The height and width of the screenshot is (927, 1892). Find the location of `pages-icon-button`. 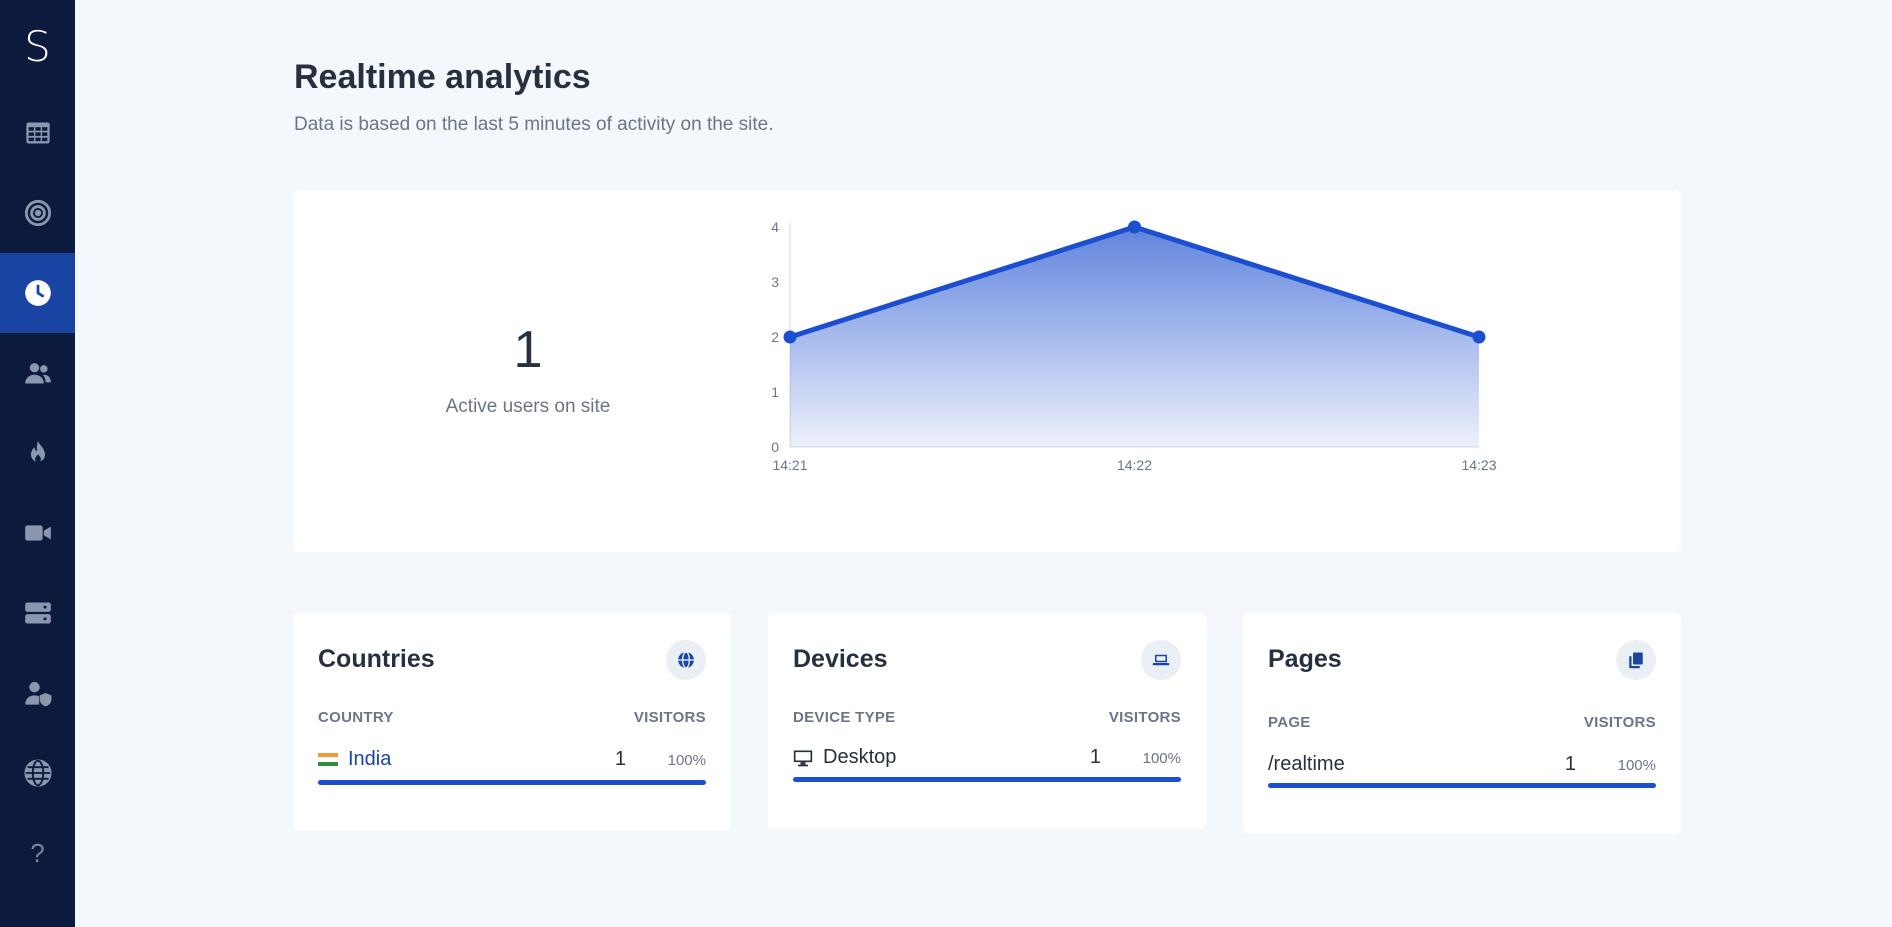

pages-icon-button is located at coordinates (1636, 660).